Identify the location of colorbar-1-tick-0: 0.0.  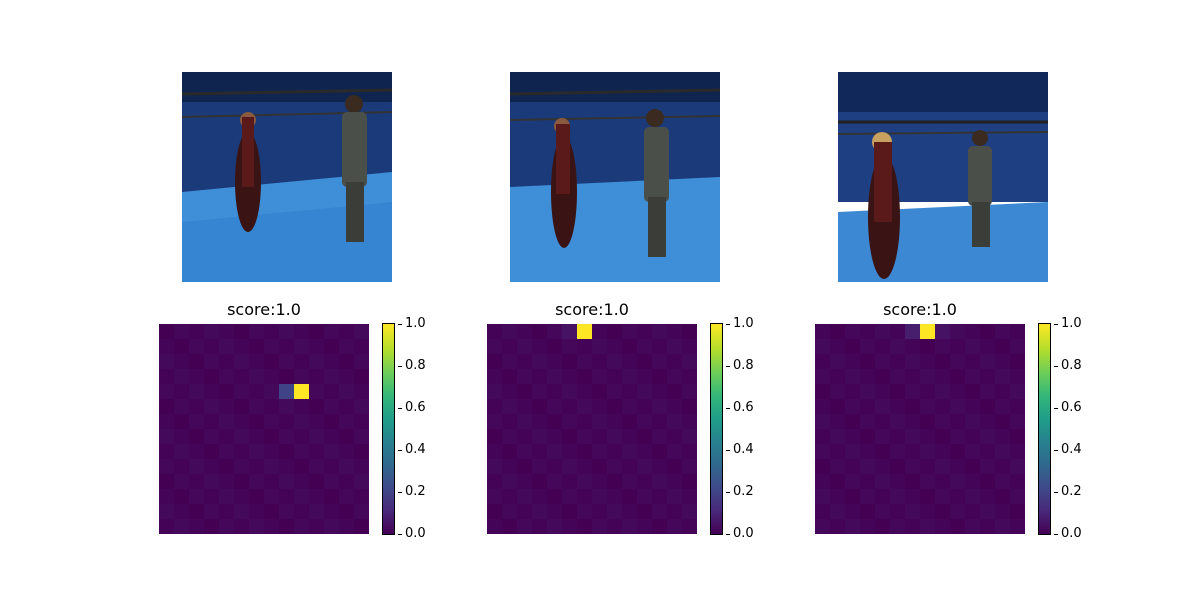
(412, 533).